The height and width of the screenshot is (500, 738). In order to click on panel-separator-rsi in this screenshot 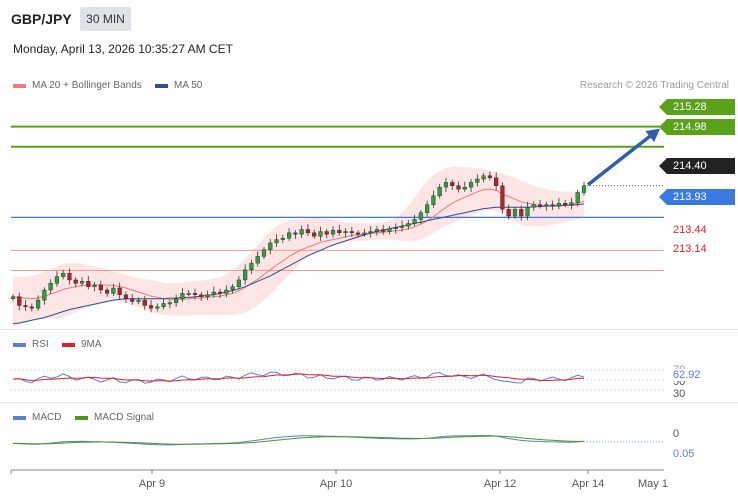, I will do `click(369, 329)`.